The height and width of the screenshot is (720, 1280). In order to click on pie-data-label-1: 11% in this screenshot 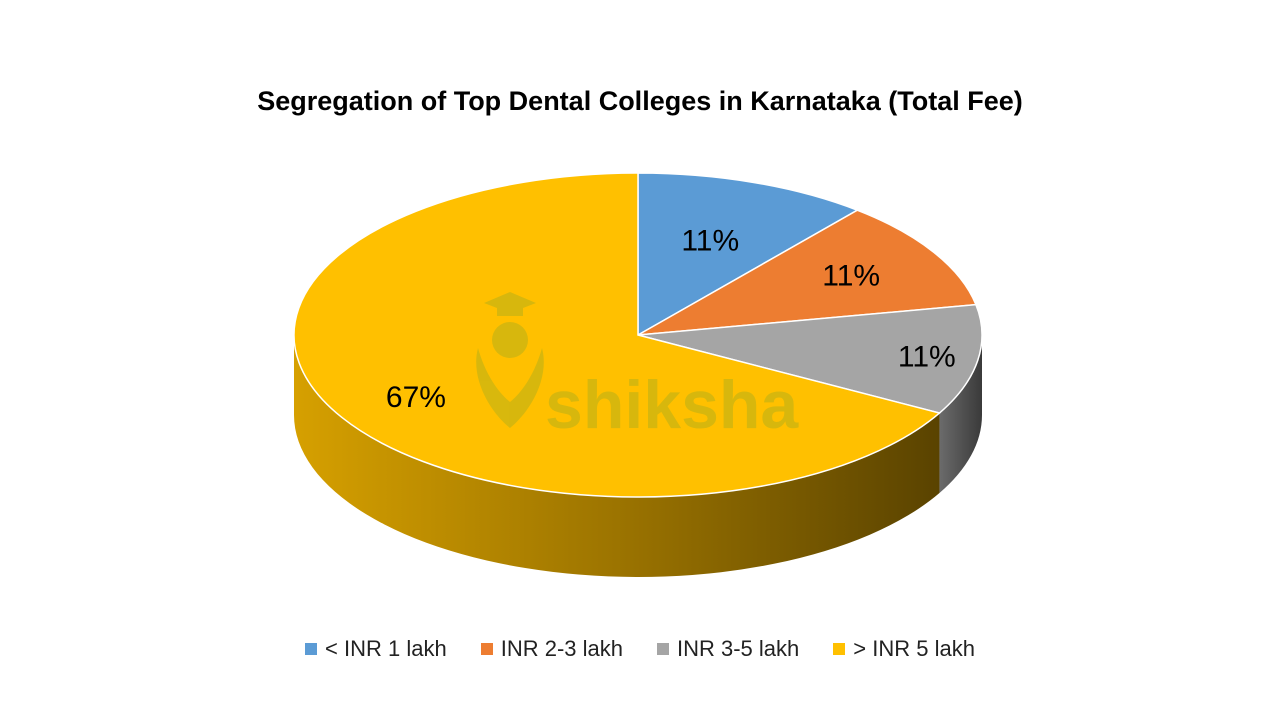, I will do `click(710, 240)`.